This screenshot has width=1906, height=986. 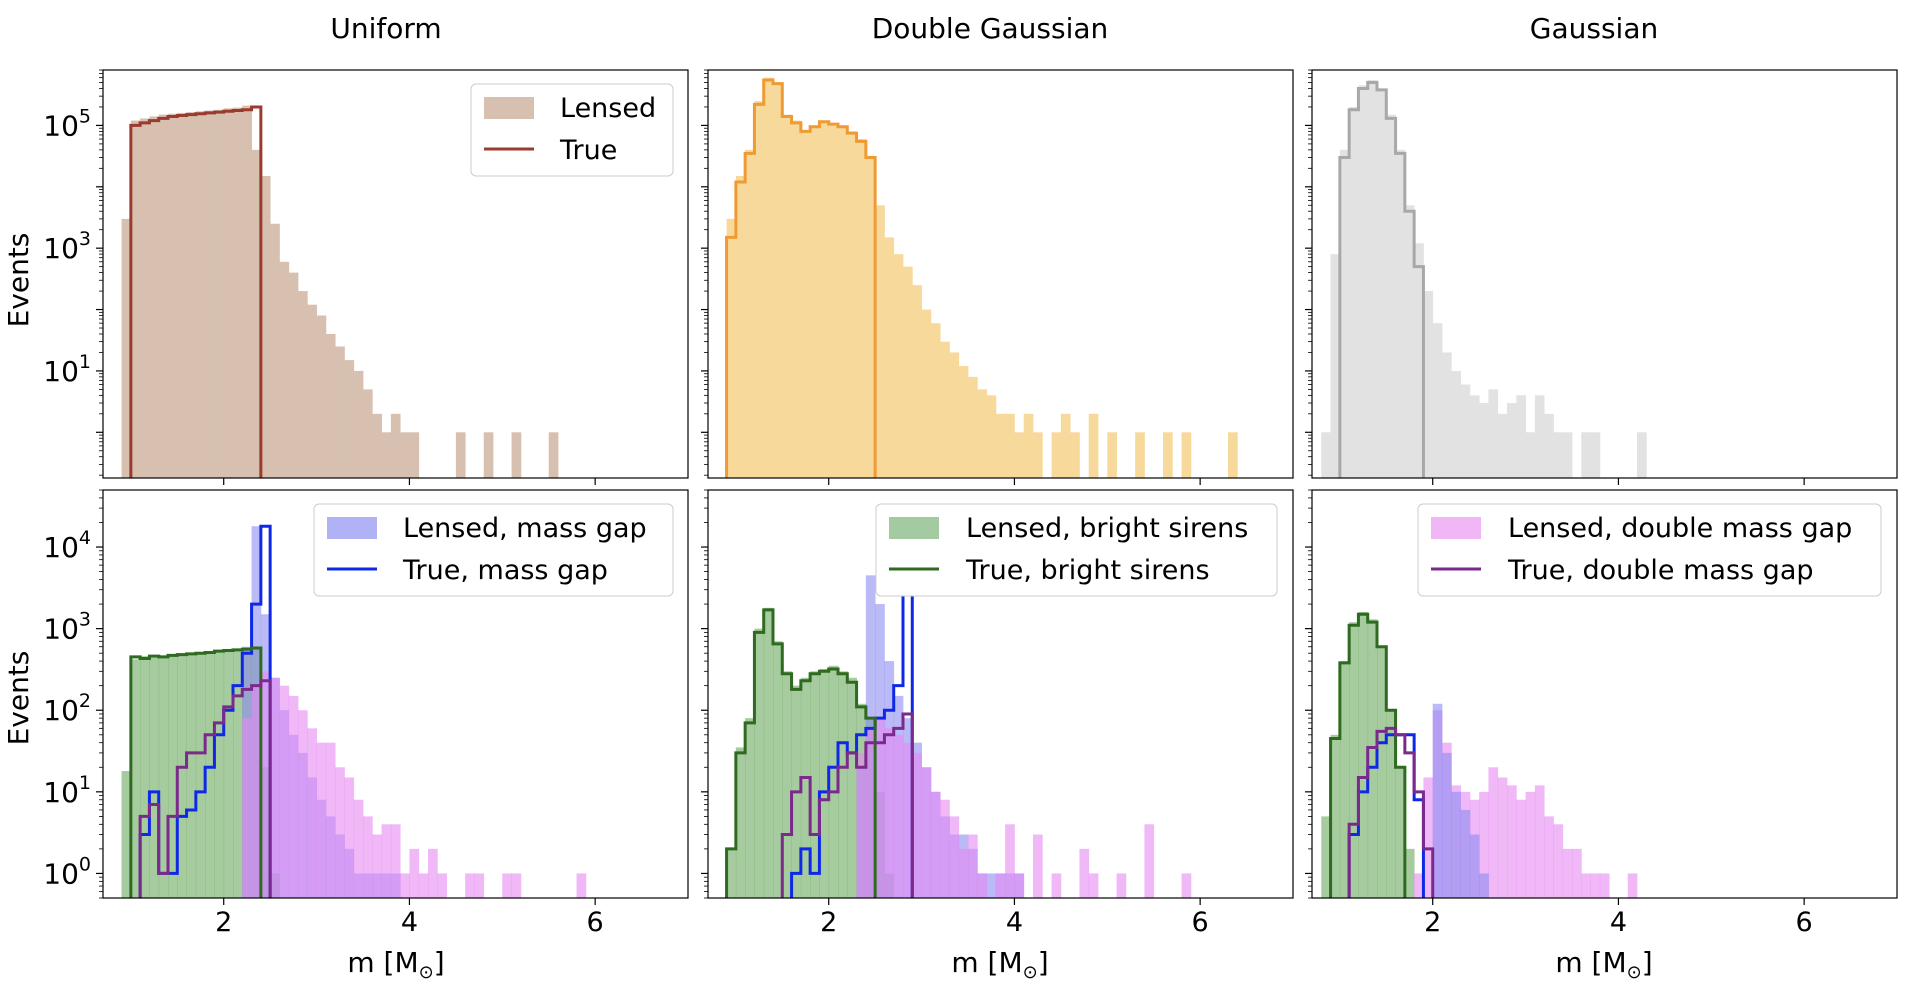 What do you see at coordinates (572, 130) in the screenshot?
I see `legend-top-uniform: Lensed True` at bounding box center [572, 130].